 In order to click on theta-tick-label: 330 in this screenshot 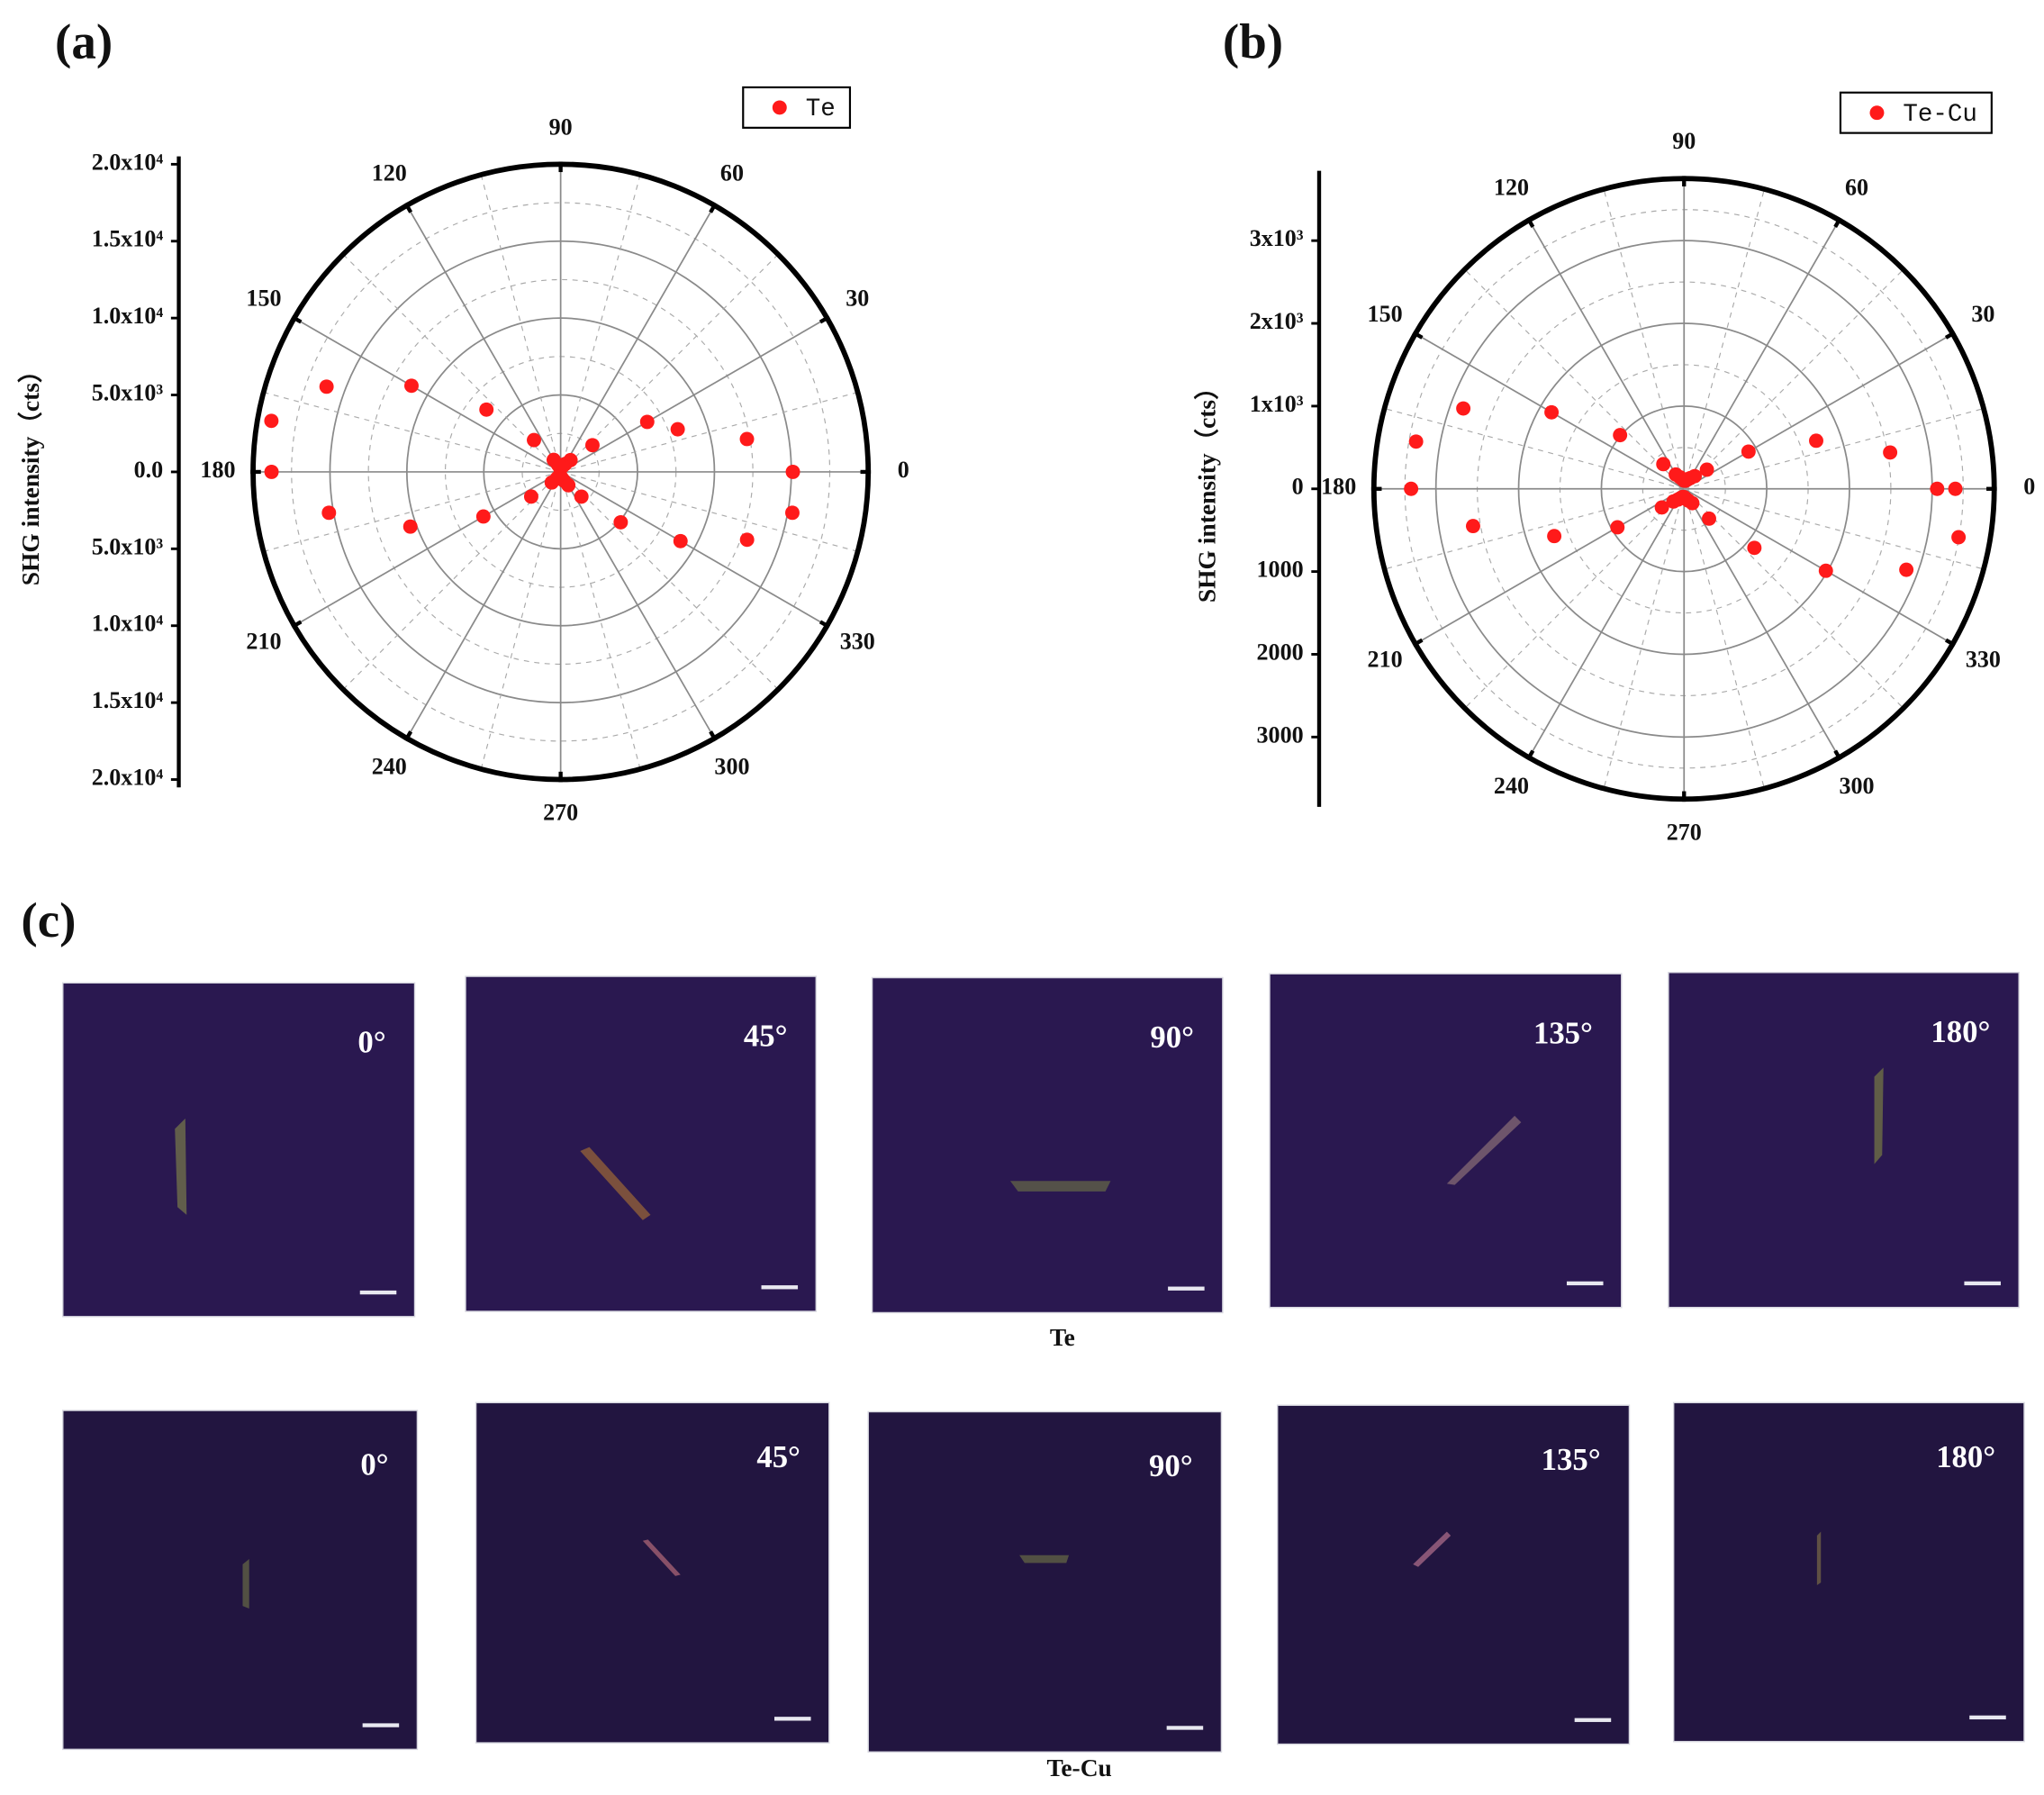, I will do `click(857, 641)`.